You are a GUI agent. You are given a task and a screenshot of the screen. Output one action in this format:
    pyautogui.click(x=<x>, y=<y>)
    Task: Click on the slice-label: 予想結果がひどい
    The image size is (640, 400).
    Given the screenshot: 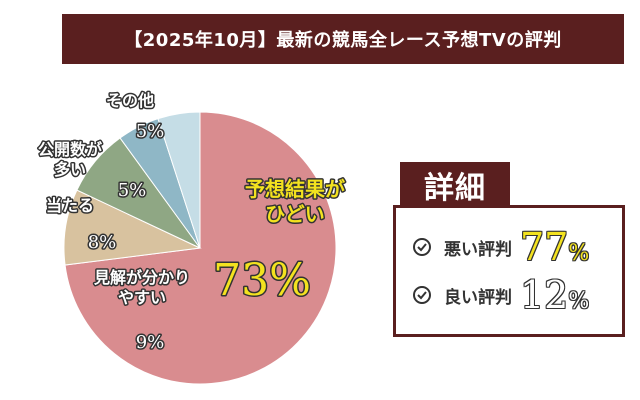 What is the action you would take?
    pyautogui.click(x=295, y=201)
    